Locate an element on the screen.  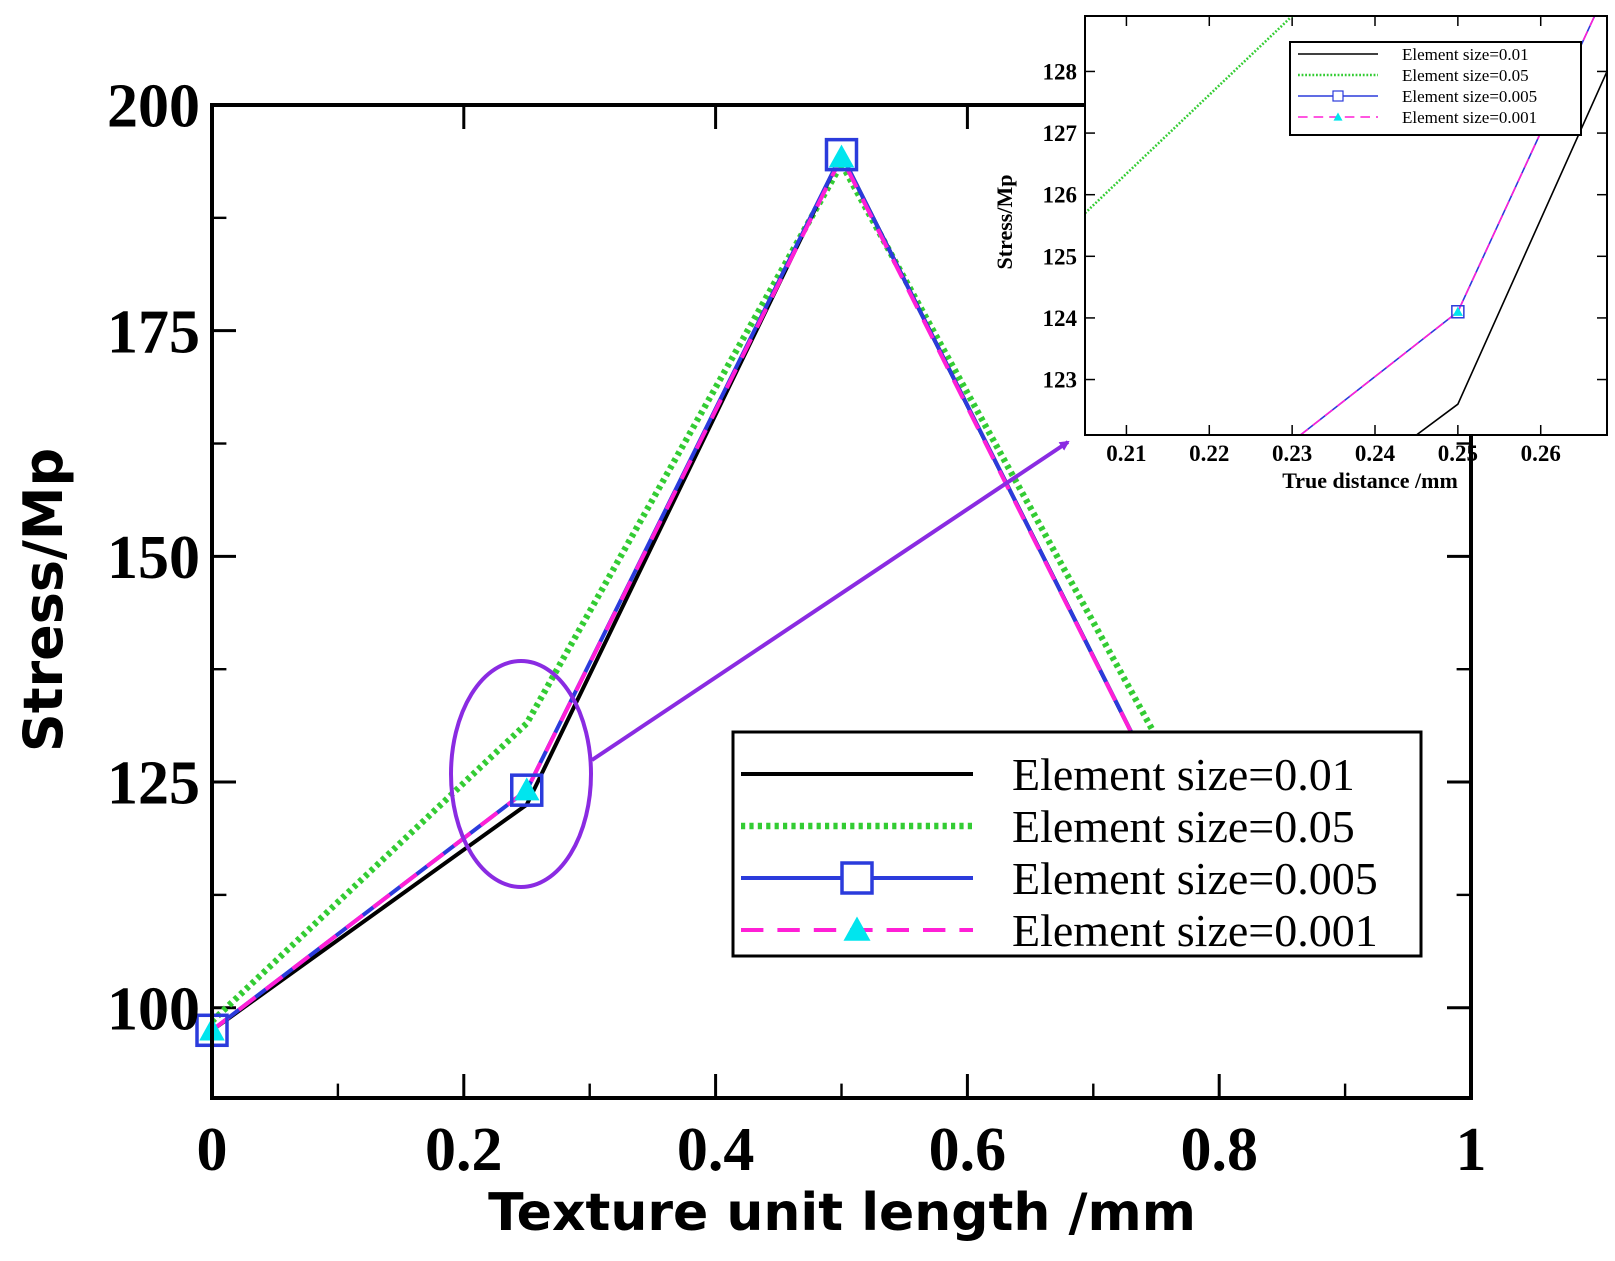
main-legend-box is located at coordinates (1077, 844).